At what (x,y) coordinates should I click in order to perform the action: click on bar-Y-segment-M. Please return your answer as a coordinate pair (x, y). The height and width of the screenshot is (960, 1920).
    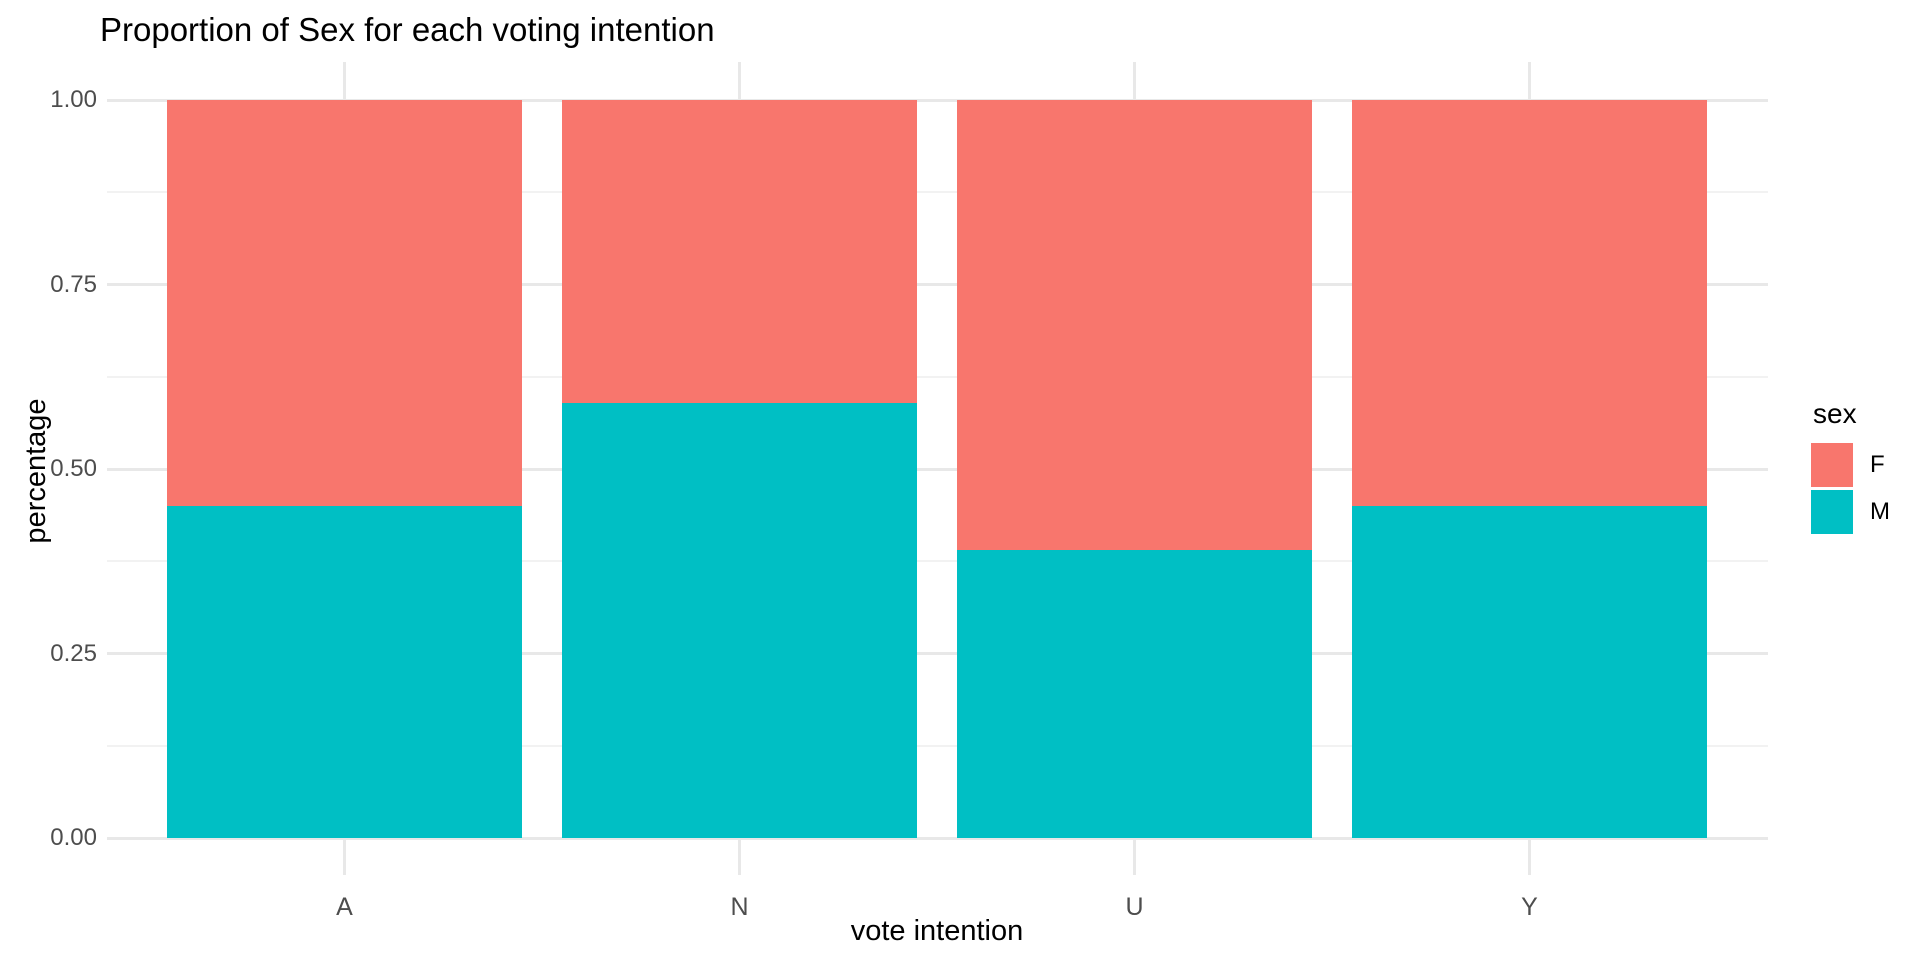
    Looking at the image, I should click on (1529, 671).